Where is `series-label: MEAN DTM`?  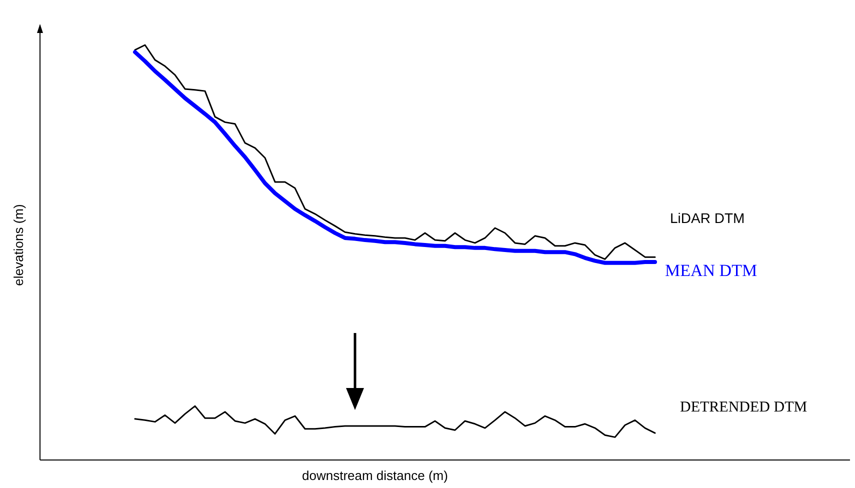 series-label: MEAN DTM is located at coordinates (711, 270).